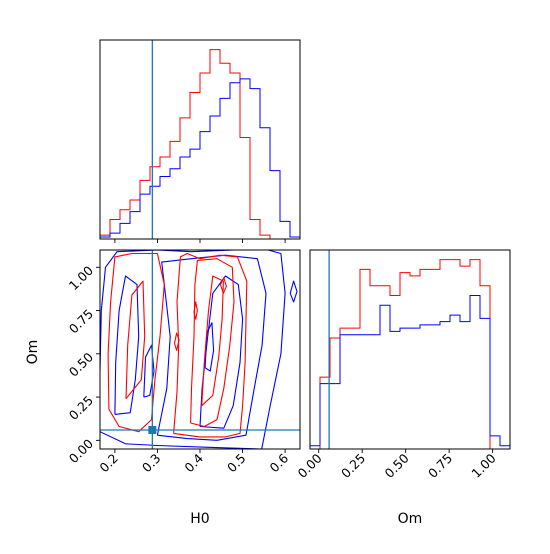 The image size is (550, 554). I want to click on contour-y-tick-label: 0.75, so click(81, 321).